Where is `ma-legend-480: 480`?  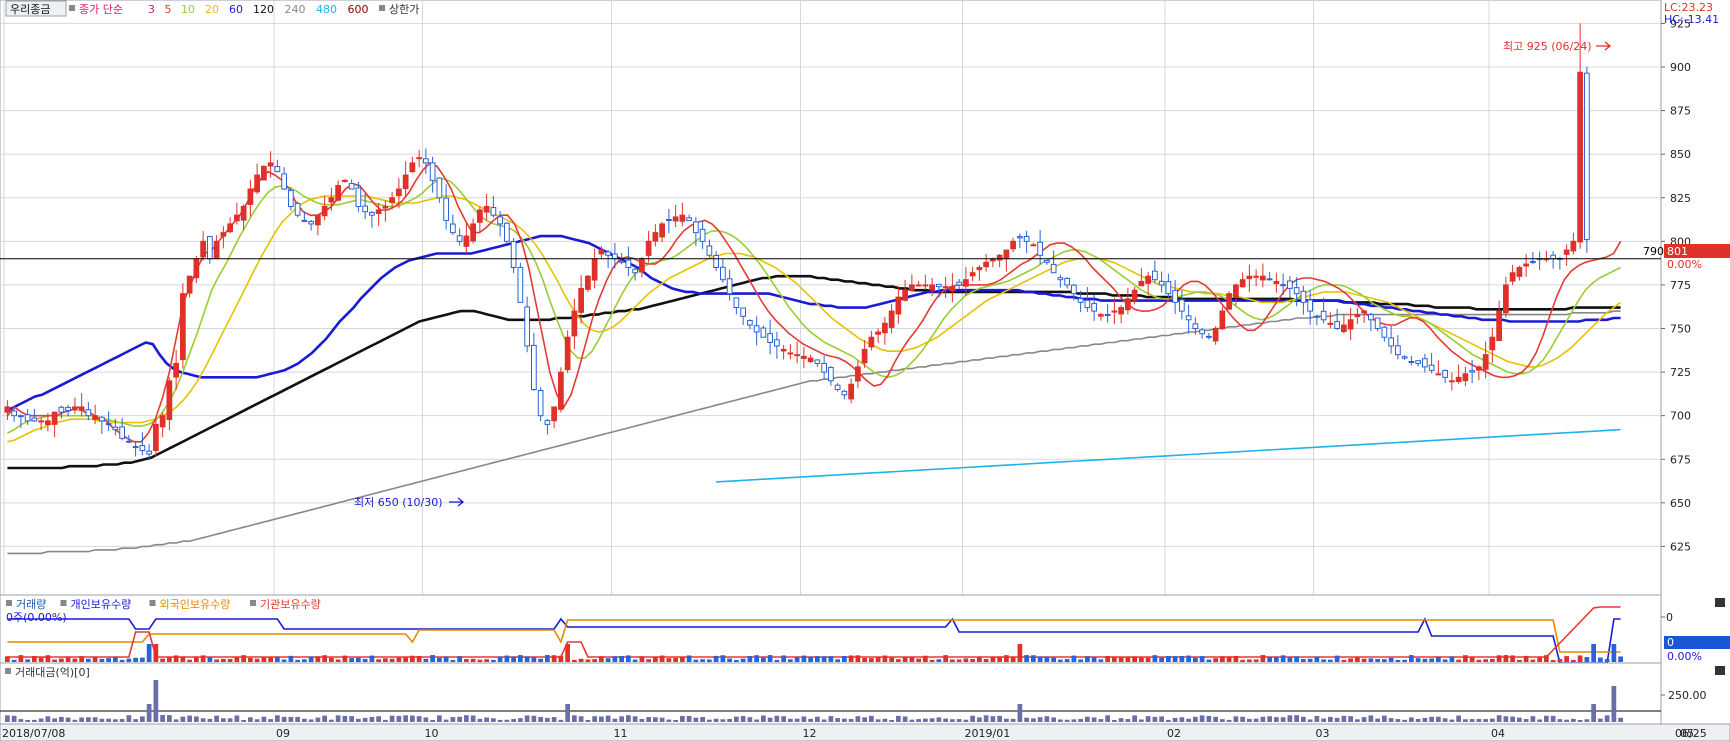
ma-legend-480: 480 is located at coordinates (326, 9).